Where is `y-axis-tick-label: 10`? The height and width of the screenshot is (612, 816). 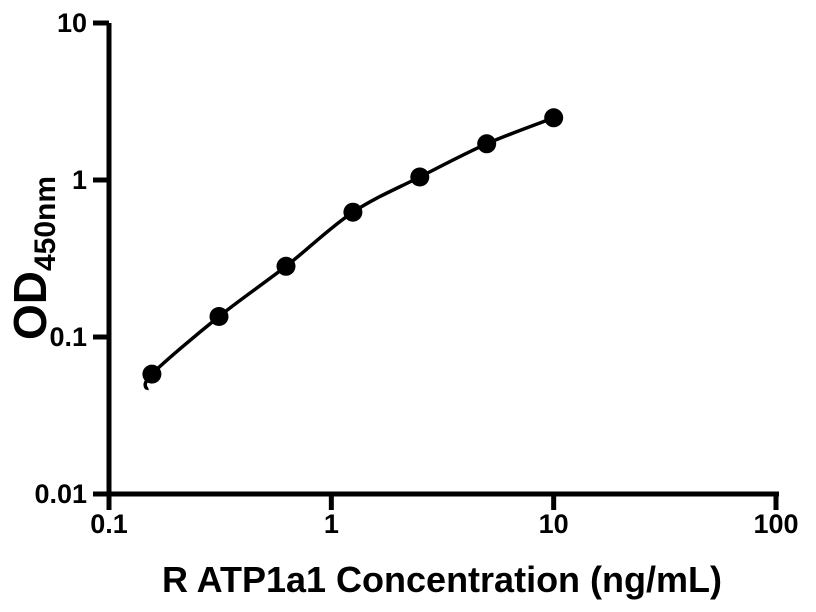 y-axis-tick-label: 10 is located at coordinates (72, 23).